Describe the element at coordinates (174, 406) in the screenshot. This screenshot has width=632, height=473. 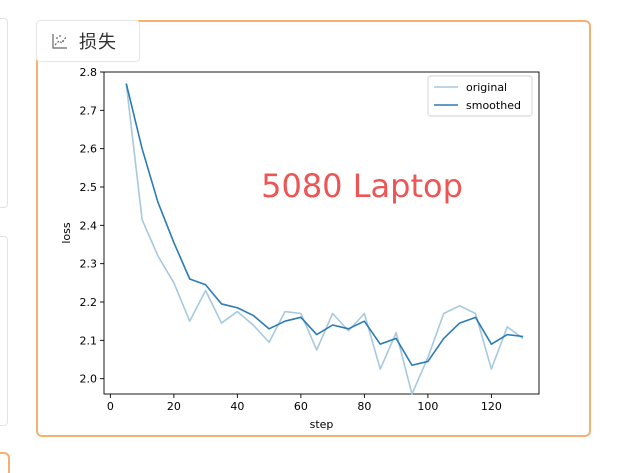
I see `x-tick-label: 20` at that location.